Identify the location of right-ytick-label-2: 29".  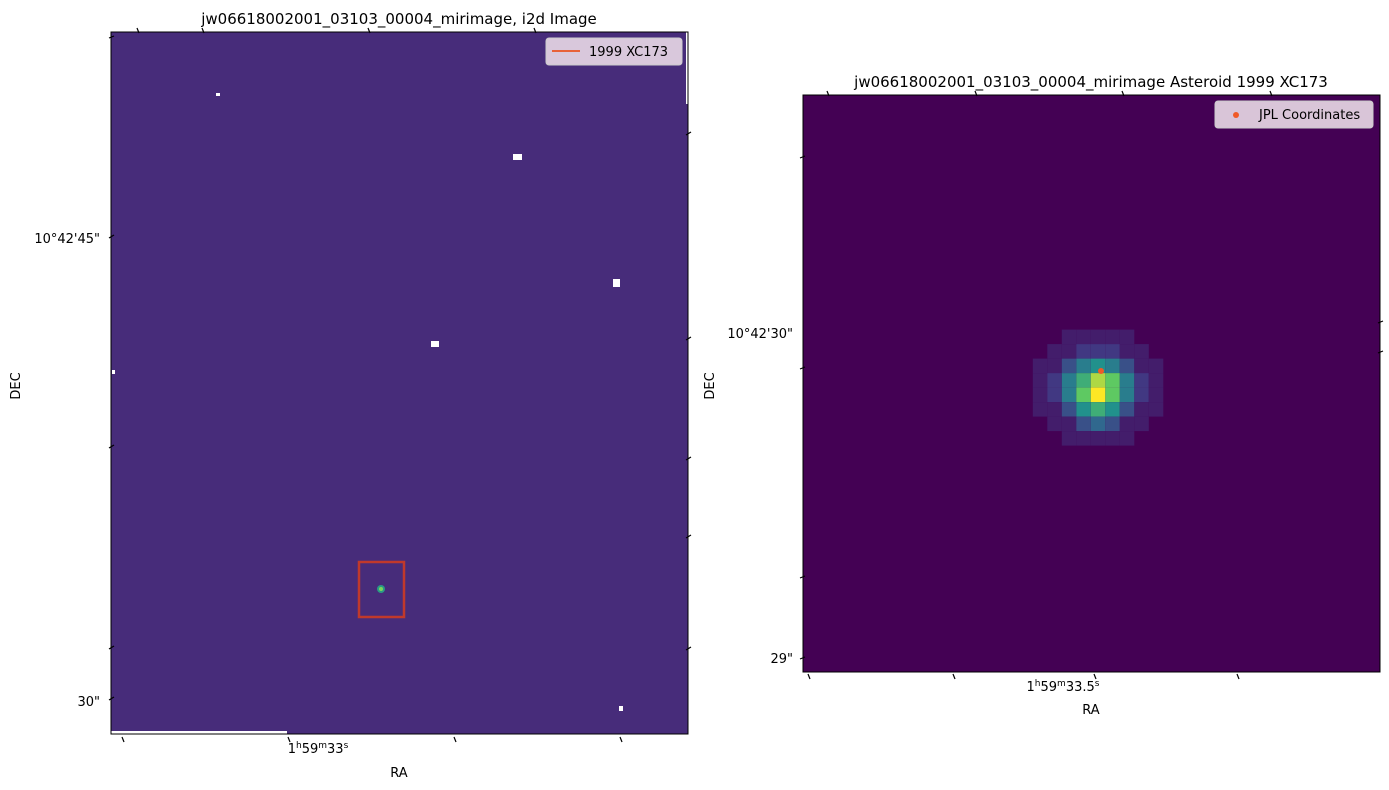
(781, 659).